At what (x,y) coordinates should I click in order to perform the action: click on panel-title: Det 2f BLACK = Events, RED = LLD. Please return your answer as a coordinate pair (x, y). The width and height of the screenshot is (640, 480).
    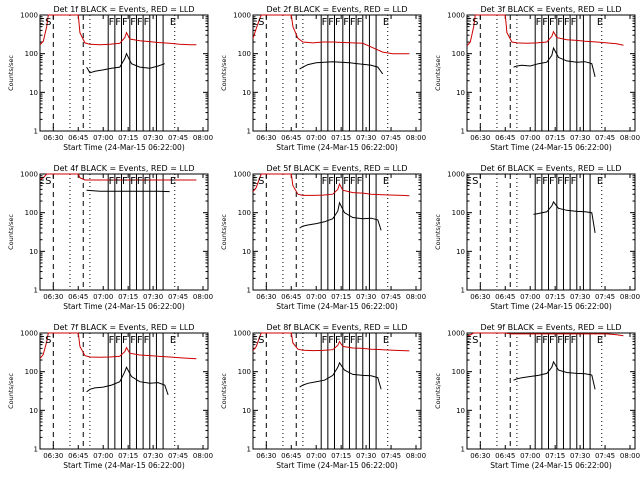
    Looking at the image, I should click on (336, 9).